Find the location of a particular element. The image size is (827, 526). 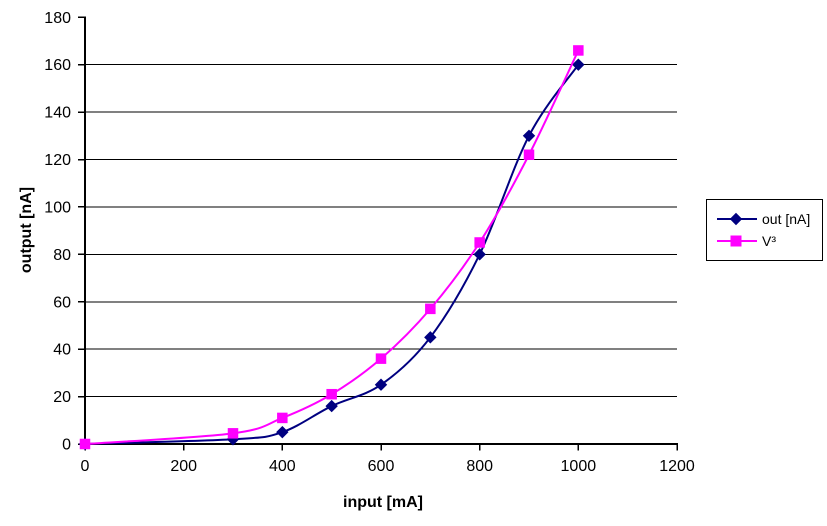

y-tick-label: 180 is located at coordinates (57, 18).